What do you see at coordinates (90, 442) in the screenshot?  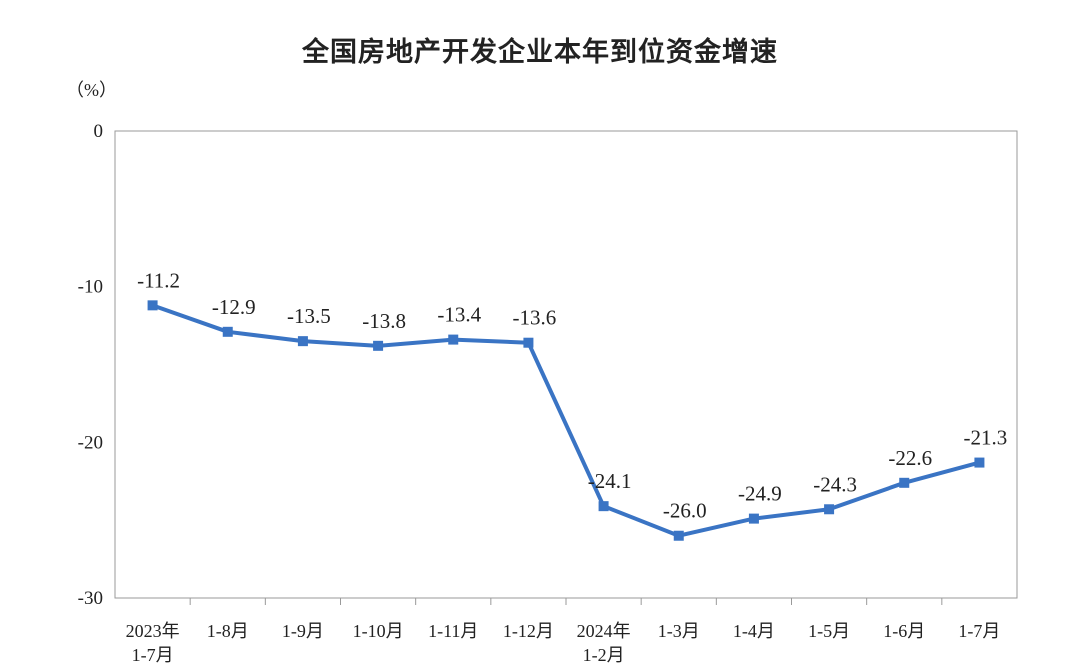 I see `y-tick-label: -20` at bounding box center [90, 442].